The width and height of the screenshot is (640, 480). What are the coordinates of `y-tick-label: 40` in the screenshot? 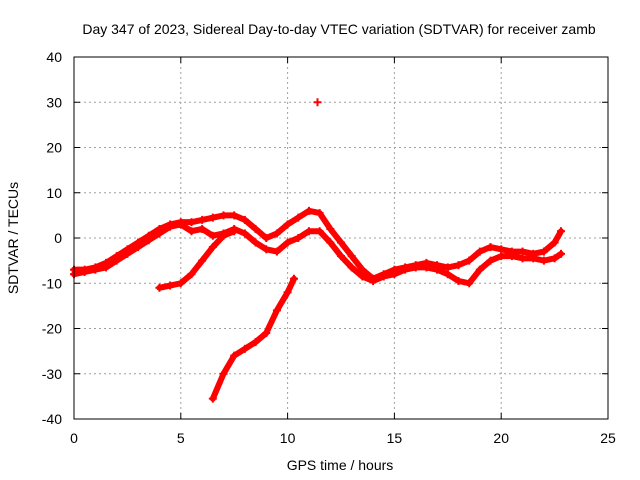 It's located at (54, 57).